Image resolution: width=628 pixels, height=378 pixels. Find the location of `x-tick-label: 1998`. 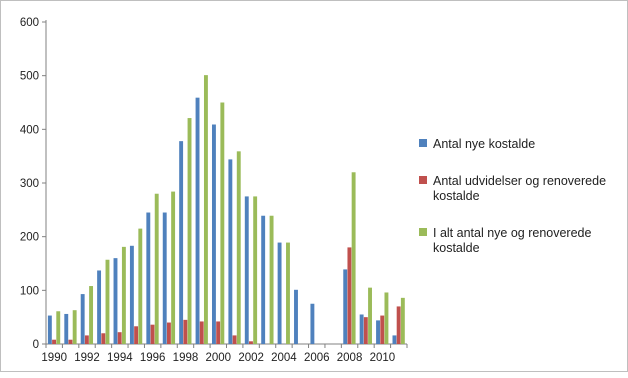

x-tick-label: 1998 is located at coordinates (186, 358).